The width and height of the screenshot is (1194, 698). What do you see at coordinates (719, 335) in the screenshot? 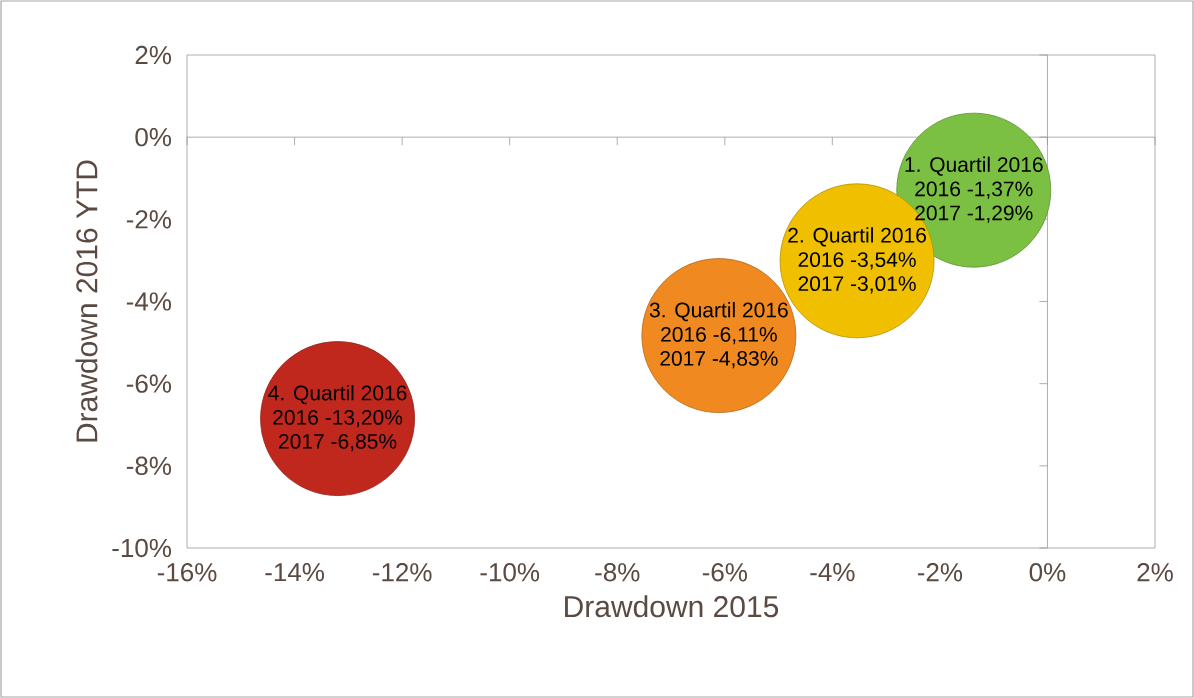
I see `annotation: 2016 -6,11%` at bounding box center [719, 335].